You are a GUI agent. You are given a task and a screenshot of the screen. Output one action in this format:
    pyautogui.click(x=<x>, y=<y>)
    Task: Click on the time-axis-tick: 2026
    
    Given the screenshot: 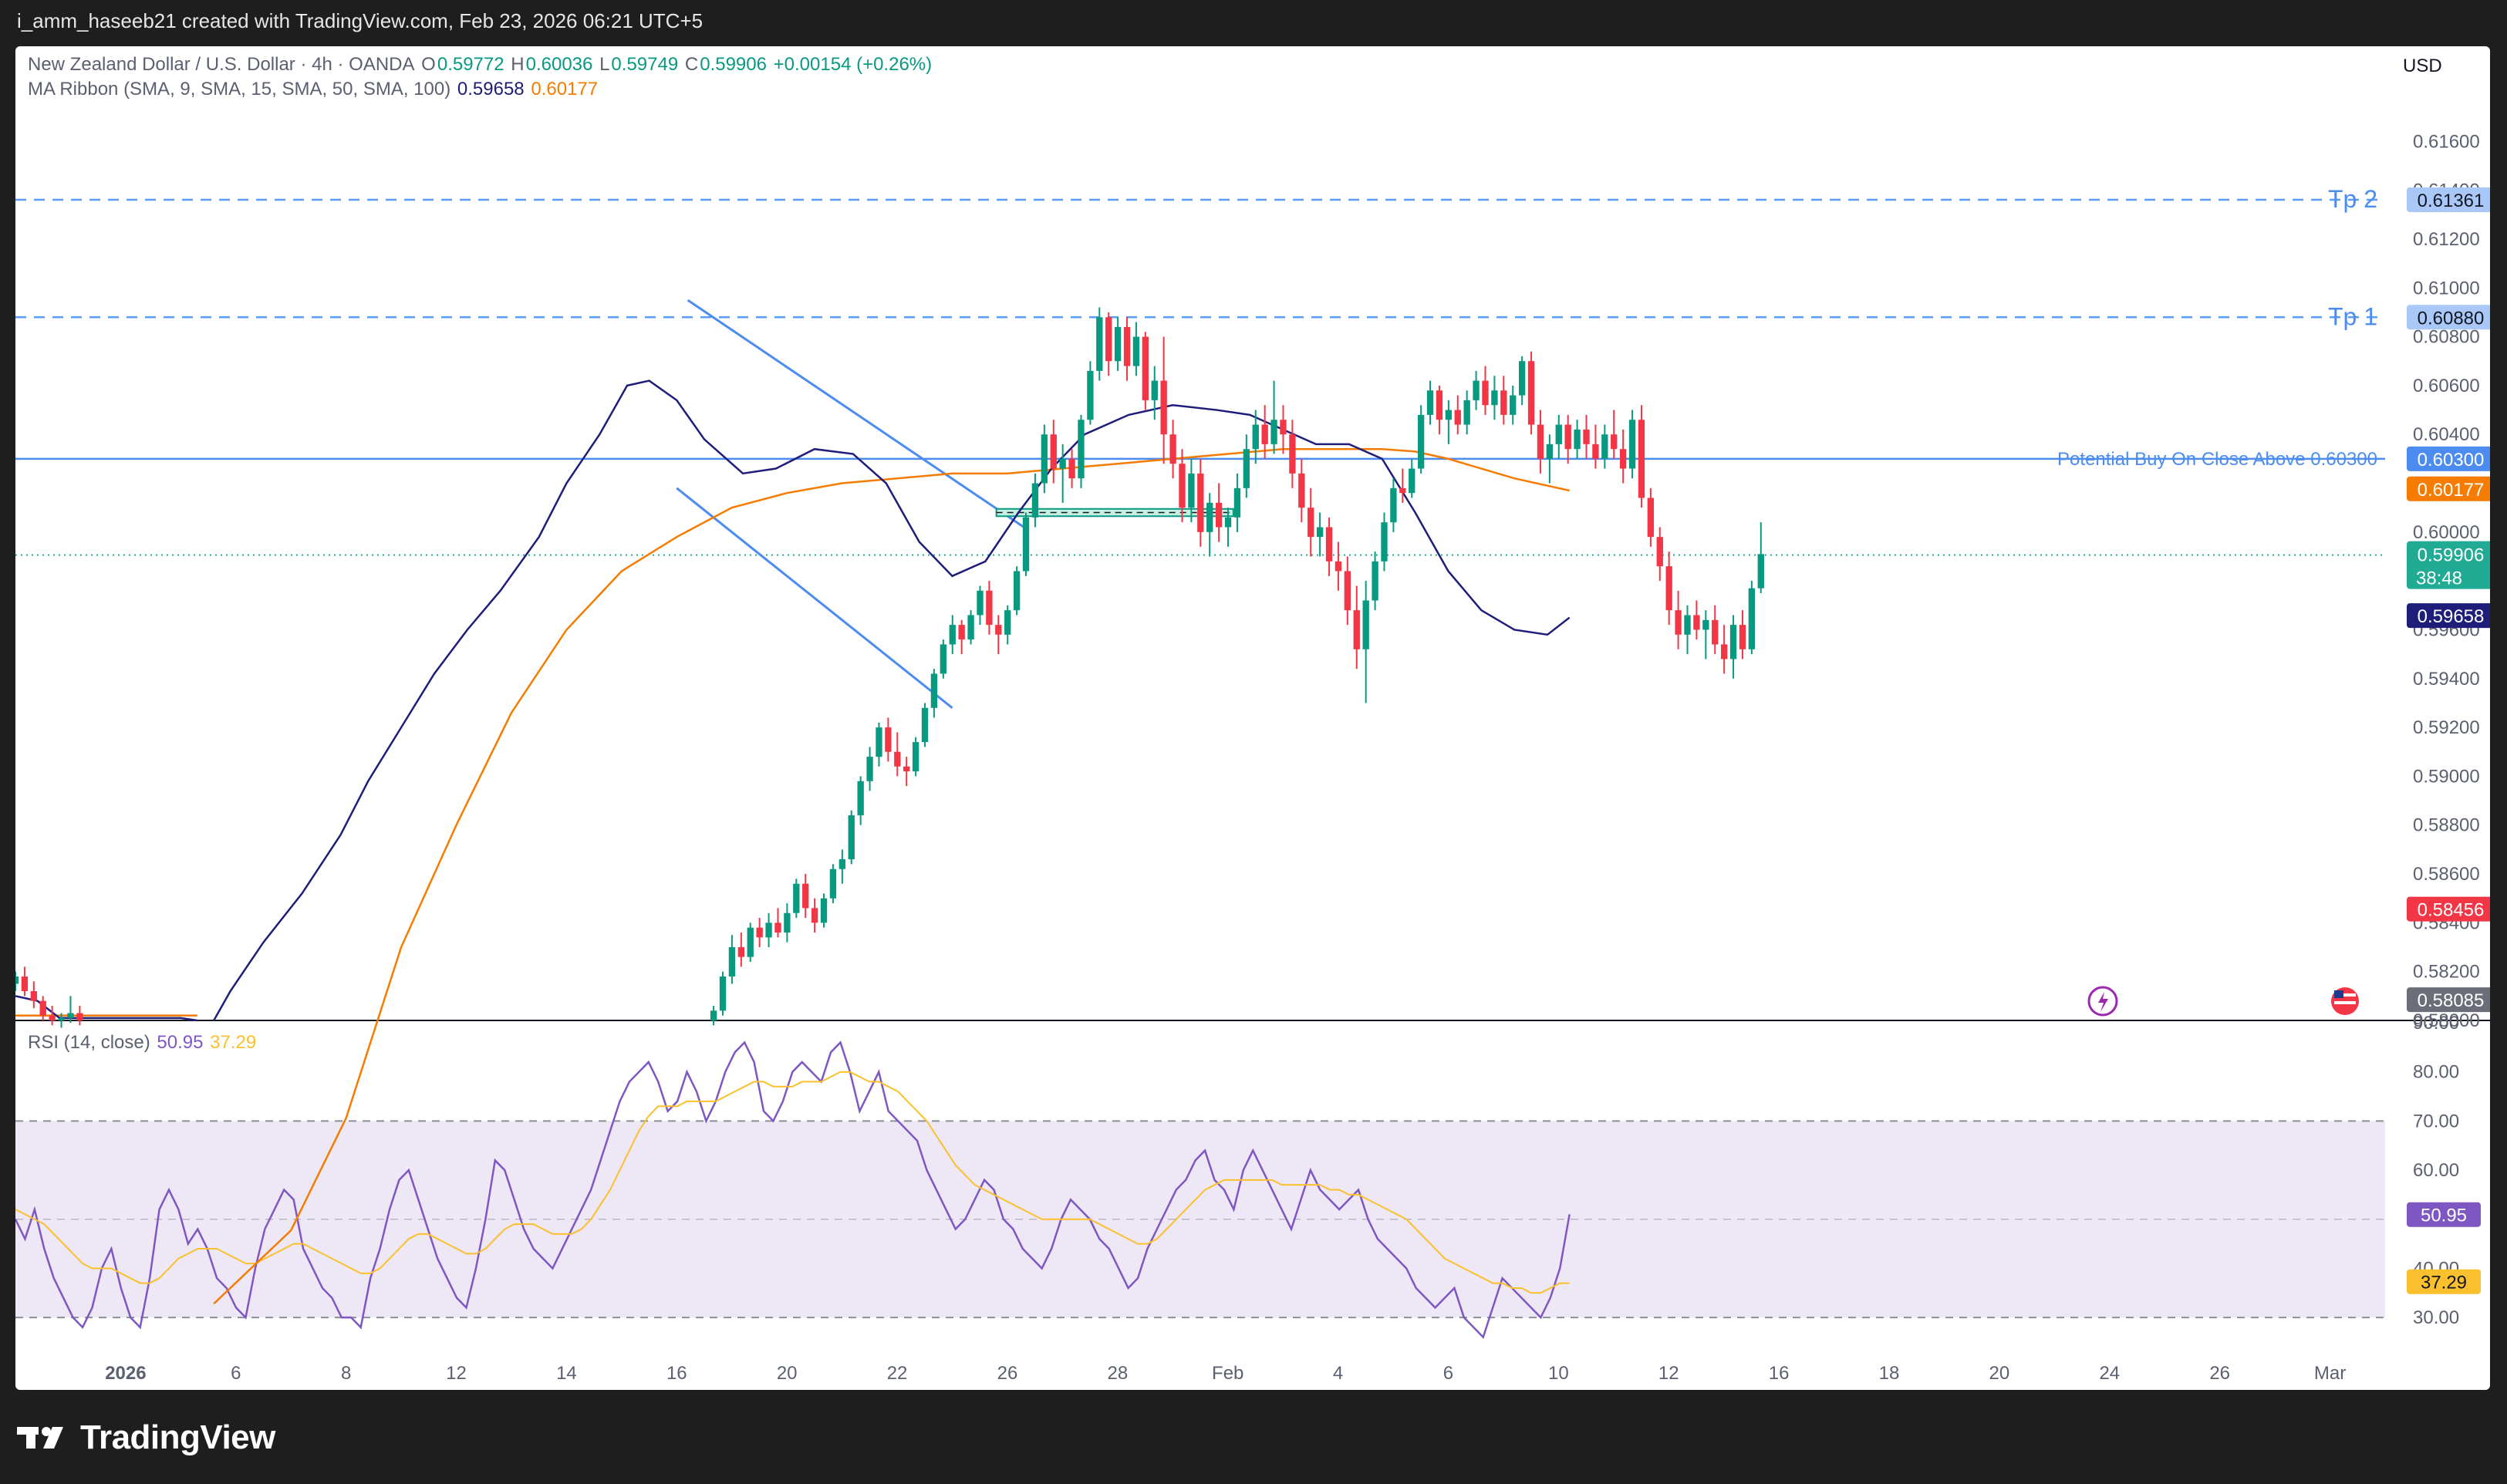 What is the action you would take?
    pyautogui.click(x=125, y=1373)
    